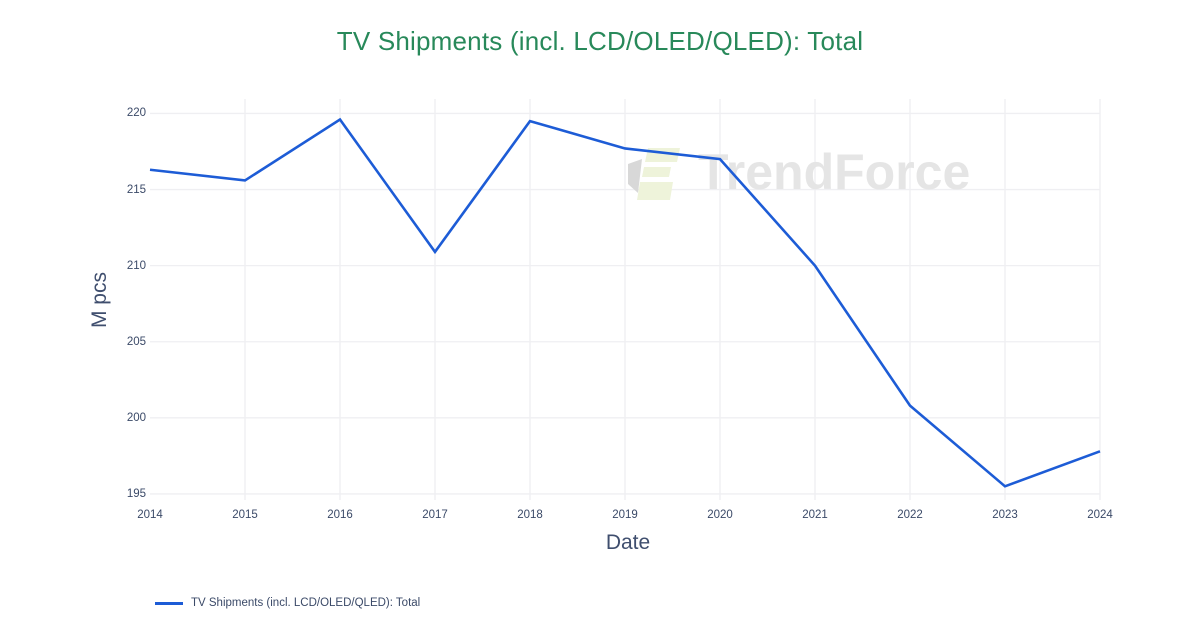 The height and width of the screenshot is (630, 1200). I want to click on watermark: TrendForce, so click(799, 172).